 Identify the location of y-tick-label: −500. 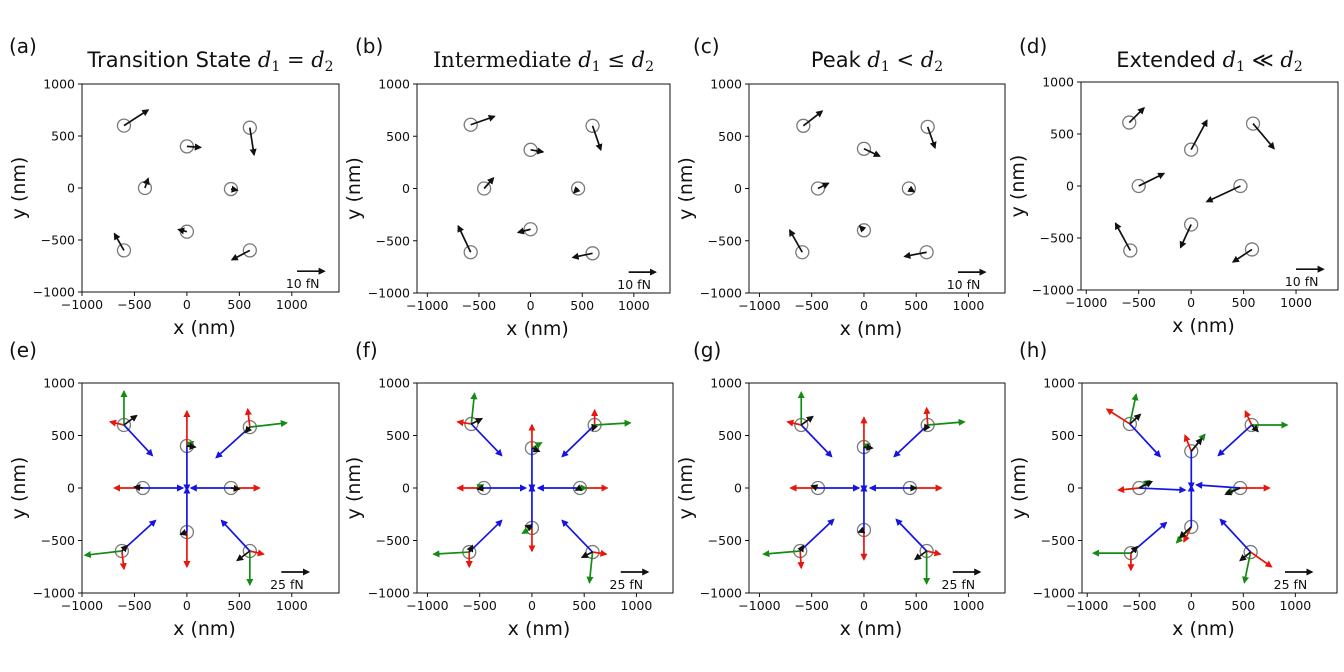
(58, 240).